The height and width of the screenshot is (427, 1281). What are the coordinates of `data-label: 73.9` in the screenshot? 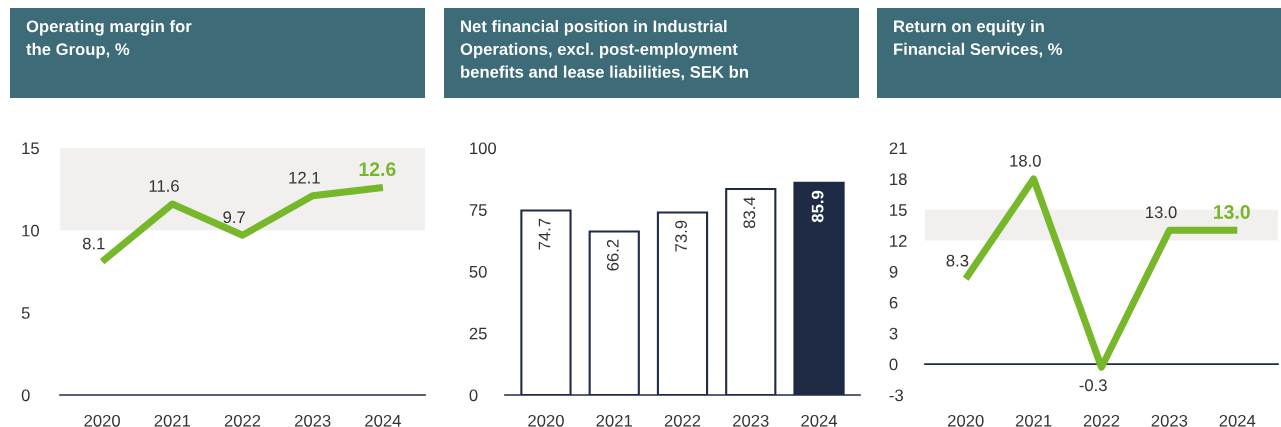 It's located at (681, 236).